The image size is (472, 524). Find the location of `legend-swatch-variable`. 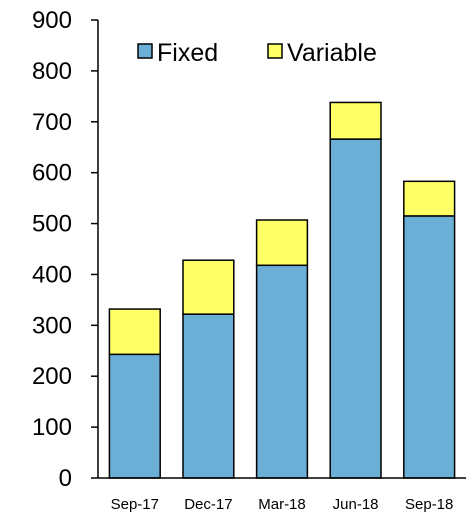

legend-swatch-variable is located at coordinates (275, 51).